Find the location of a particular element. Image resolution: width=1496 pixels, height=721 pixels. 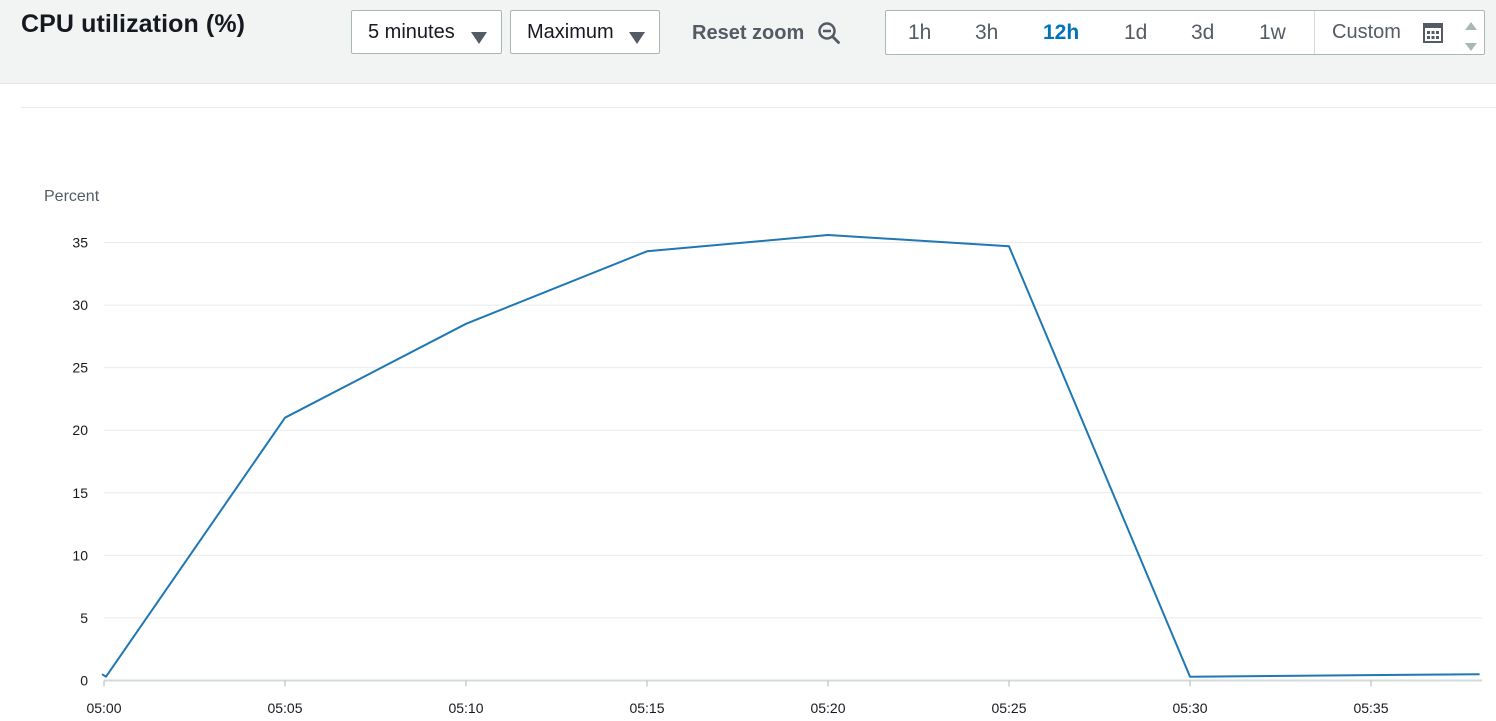

y-tick-label: 0 is located at coordinates (84, 681).